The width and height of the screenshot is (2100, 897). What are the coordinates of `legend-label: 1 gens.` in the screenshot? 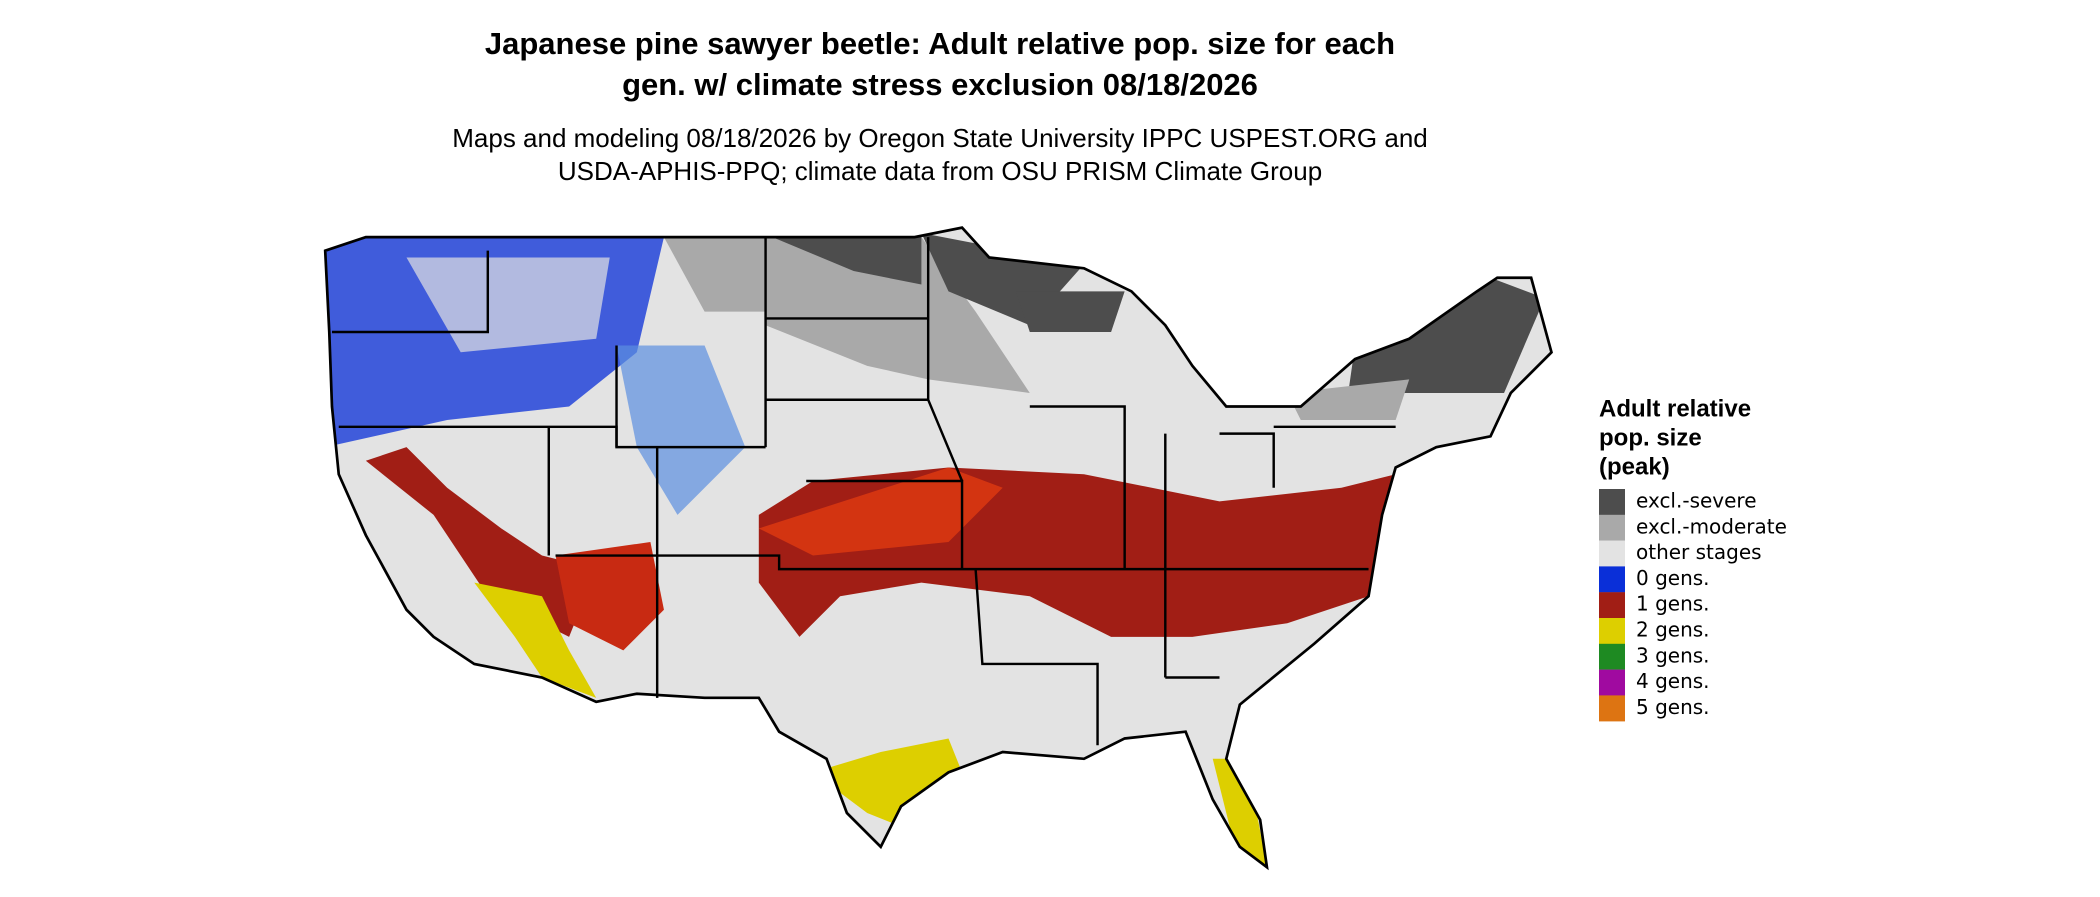 It's located at (1673, 604).